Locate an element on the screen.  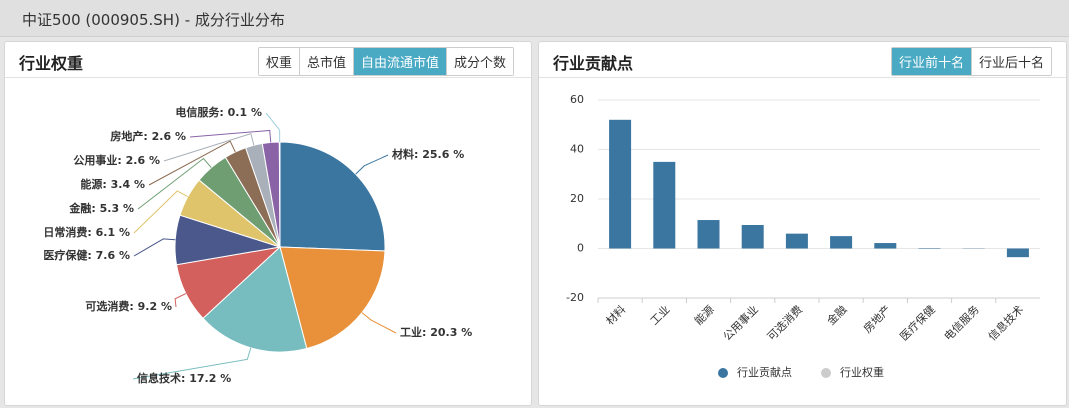
legend-label: 行业贡献点 is located at coordinates (764, 372).